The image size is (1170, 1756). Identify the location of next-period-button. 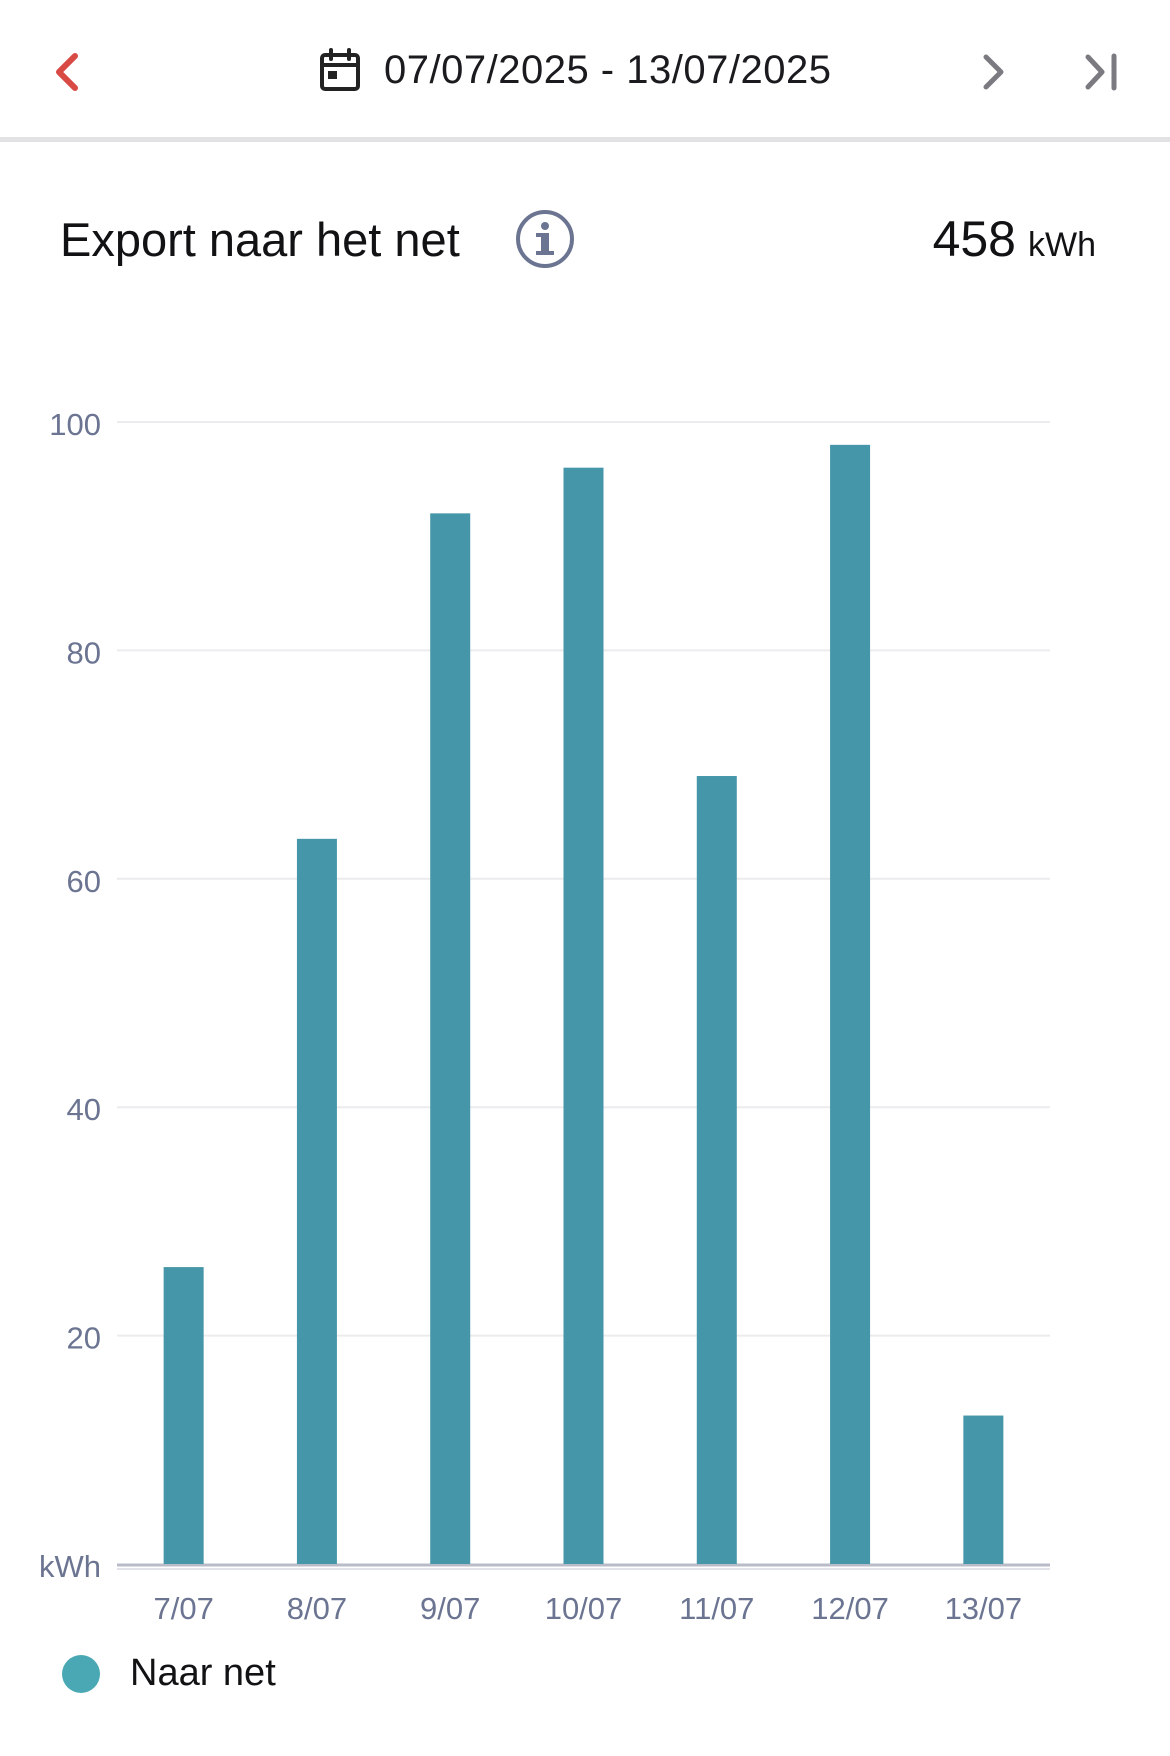
(994, 72).